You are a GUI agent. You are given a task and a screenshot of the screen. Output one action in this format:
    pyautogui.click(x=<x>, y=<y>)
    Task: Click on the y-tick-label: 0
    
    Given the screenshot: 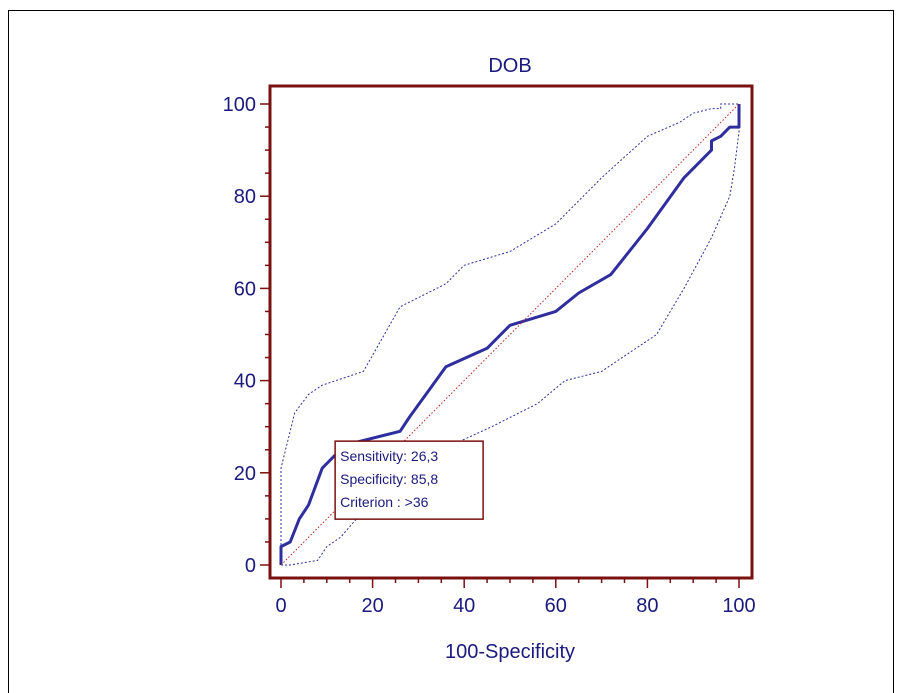 What is the action you would take?
    pyautogui.click(x=250, y=566)
    